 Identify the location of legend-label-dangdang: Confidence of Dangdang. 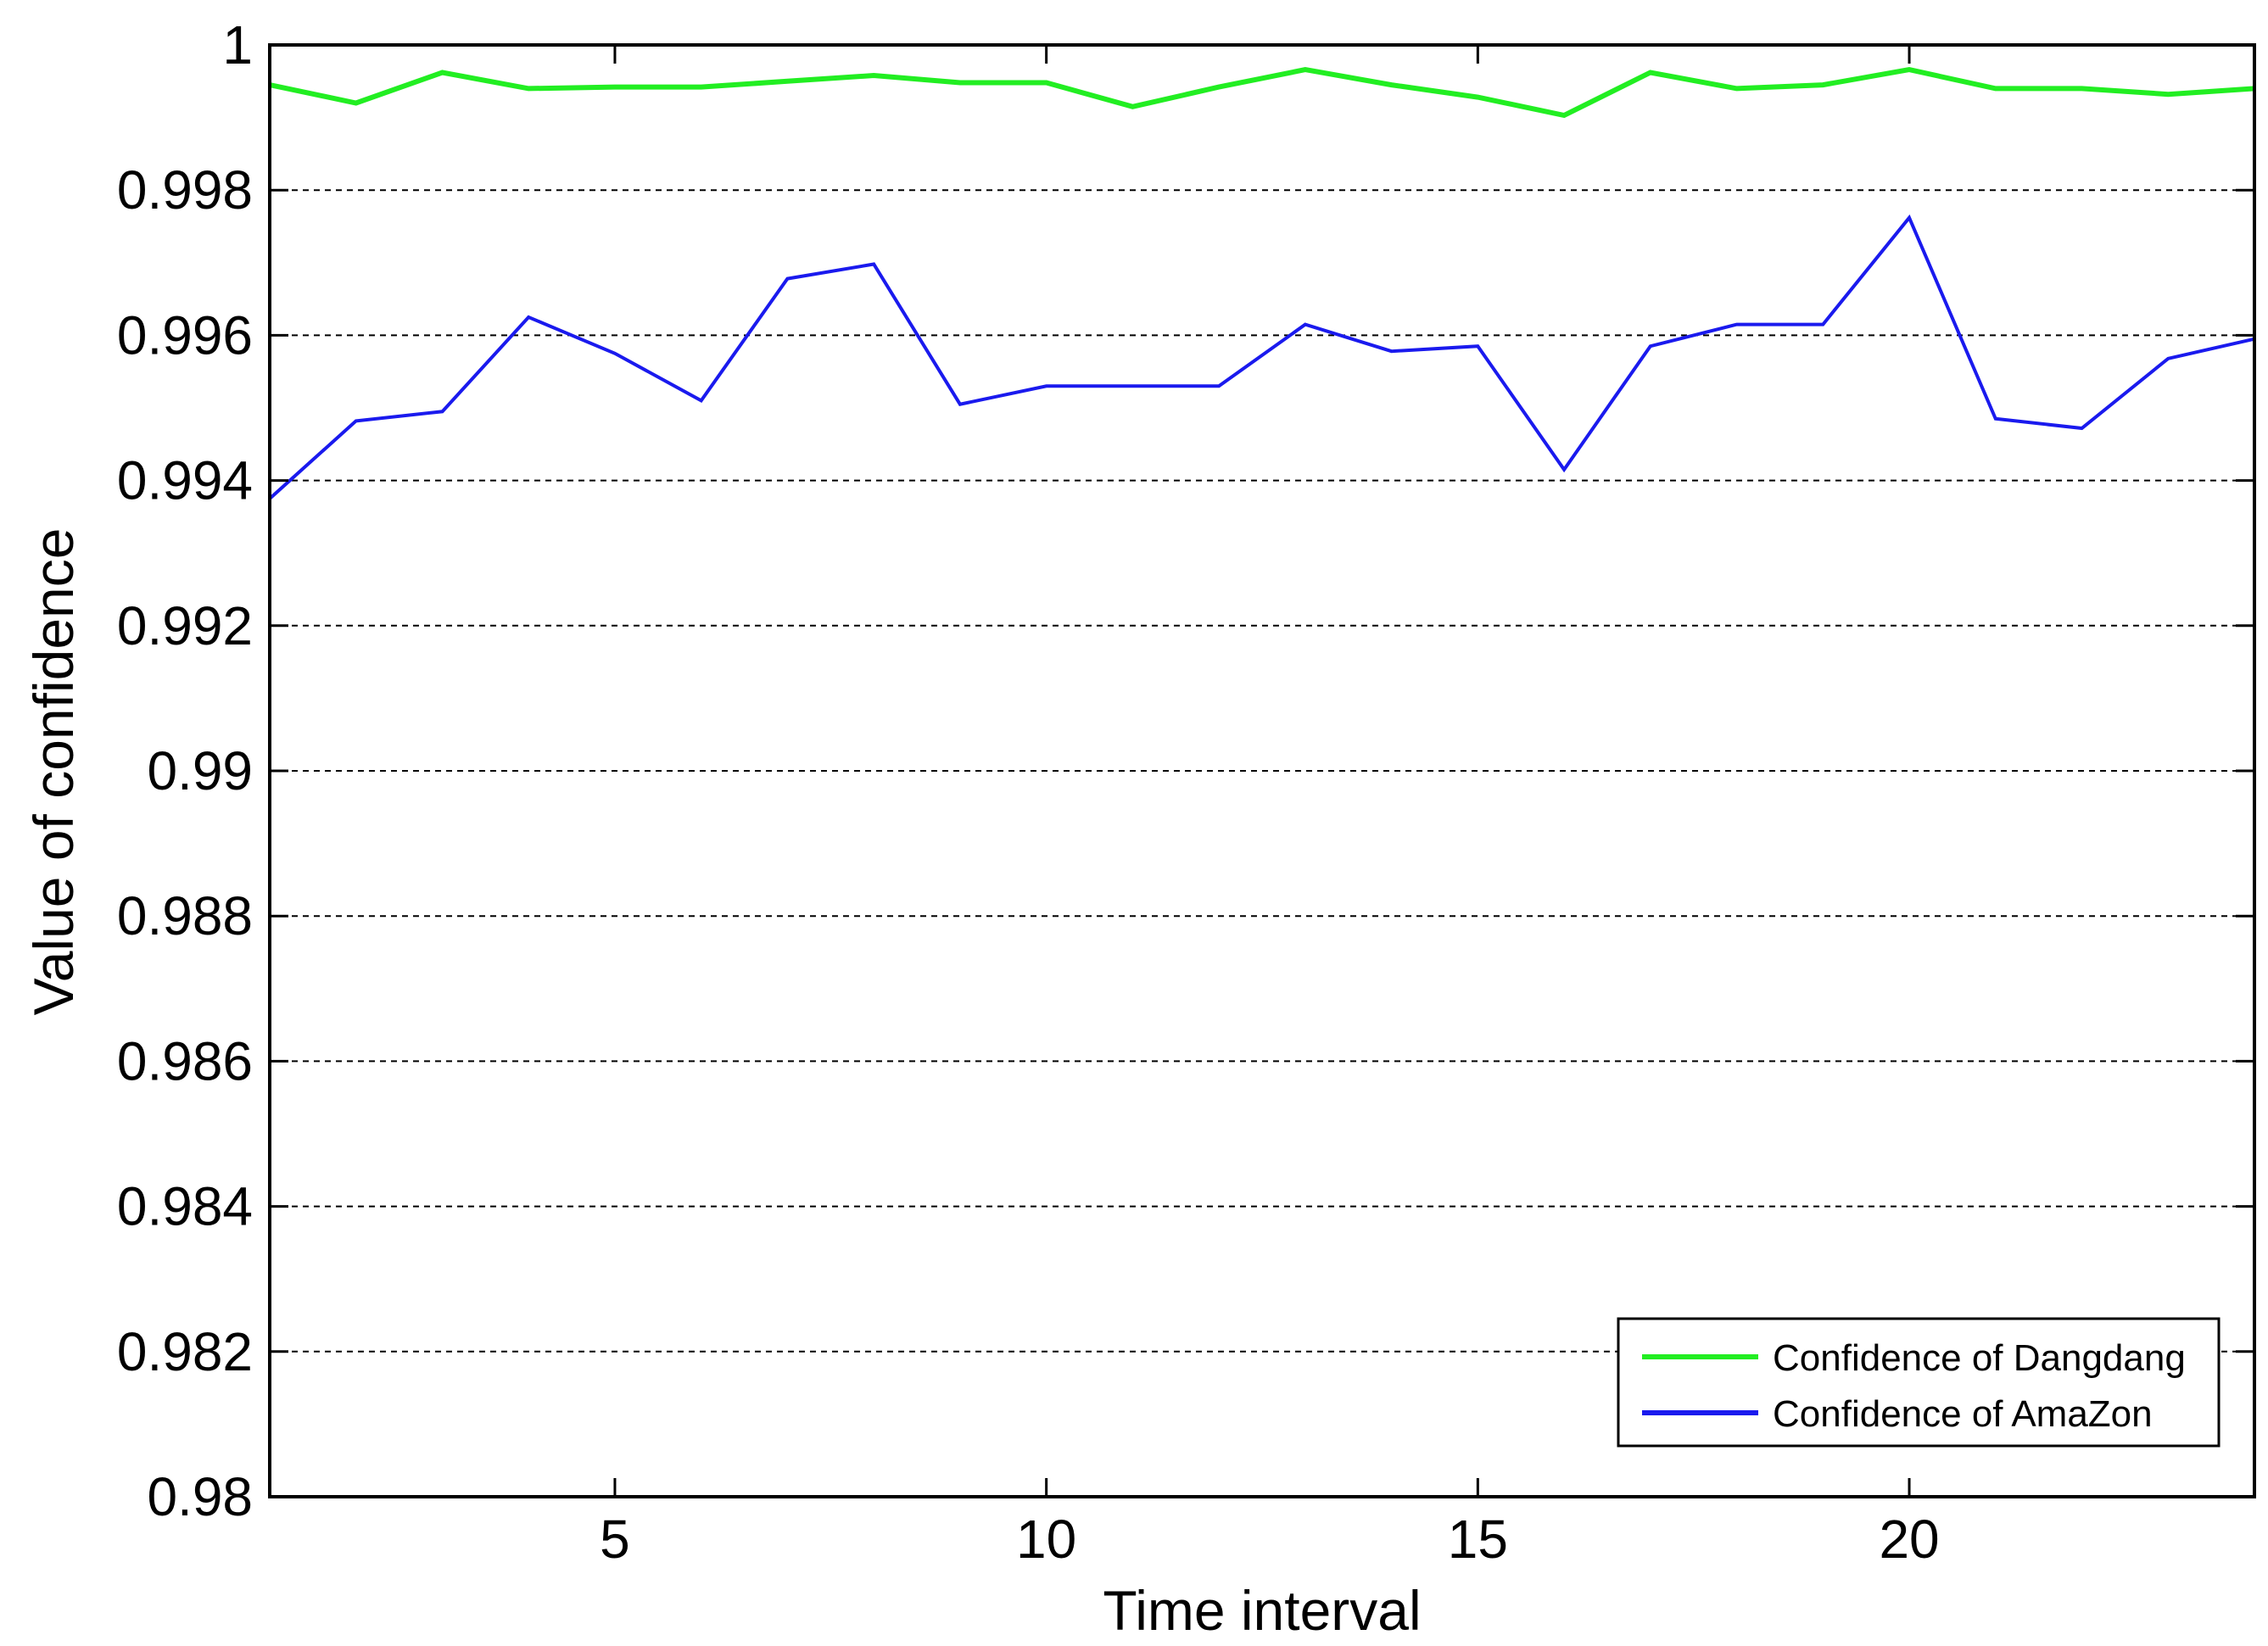
(1979, 1358).